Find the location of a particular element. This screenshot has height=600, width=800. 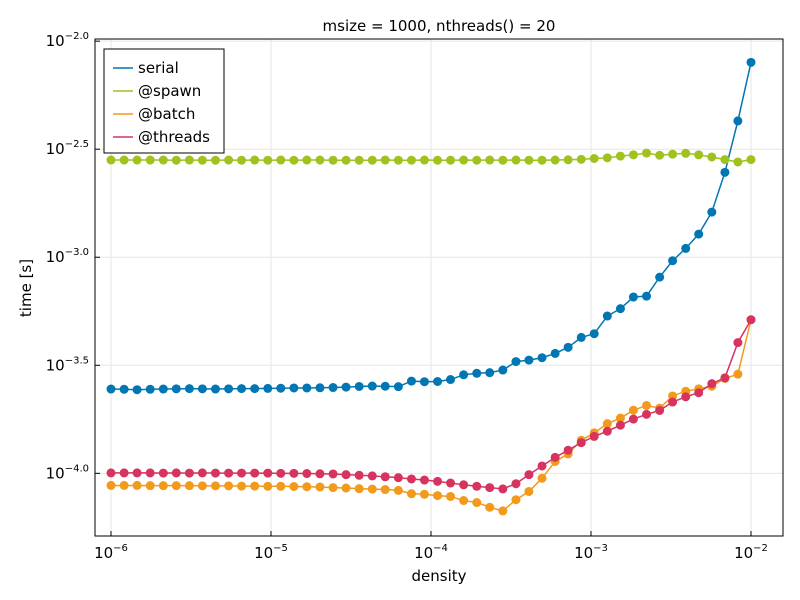

x-tick-labels: 10−6 10−5 10−4 10−3 10−2 is located at coordinates (431, 552).